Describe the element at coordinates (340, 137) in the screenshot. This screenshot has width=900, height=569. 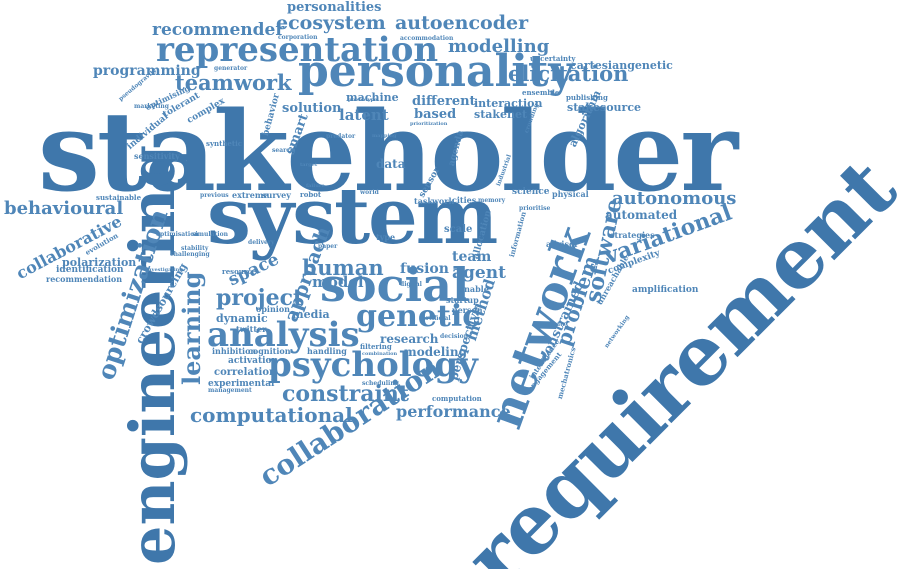
I see `word-predator: predator` at that location.